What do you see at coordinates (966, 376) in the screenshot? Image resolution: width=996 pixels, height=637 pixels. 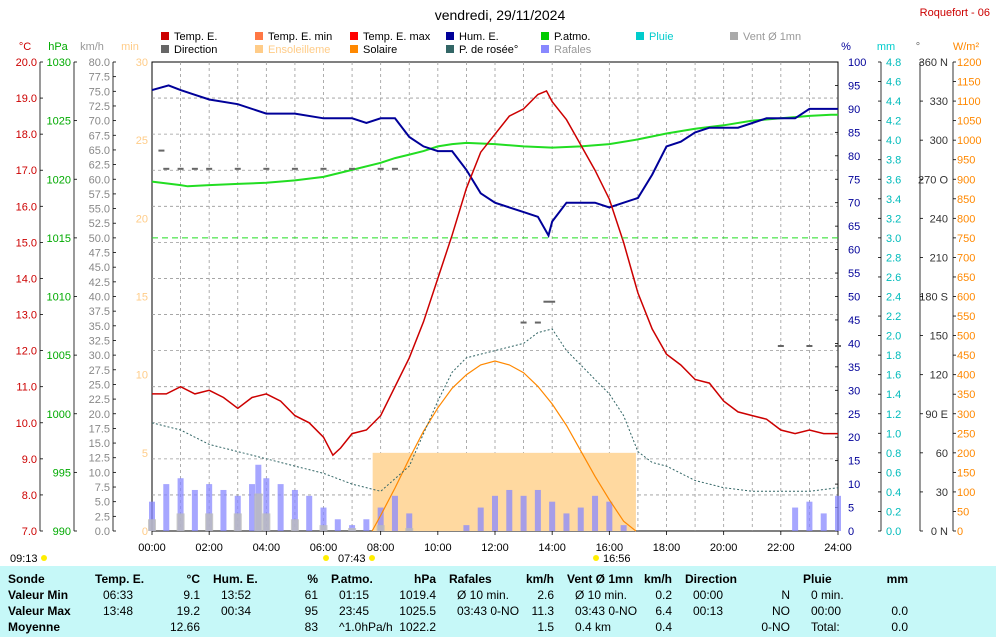 I see `tick-label-solar: 400` at bounding box center [966, 376].